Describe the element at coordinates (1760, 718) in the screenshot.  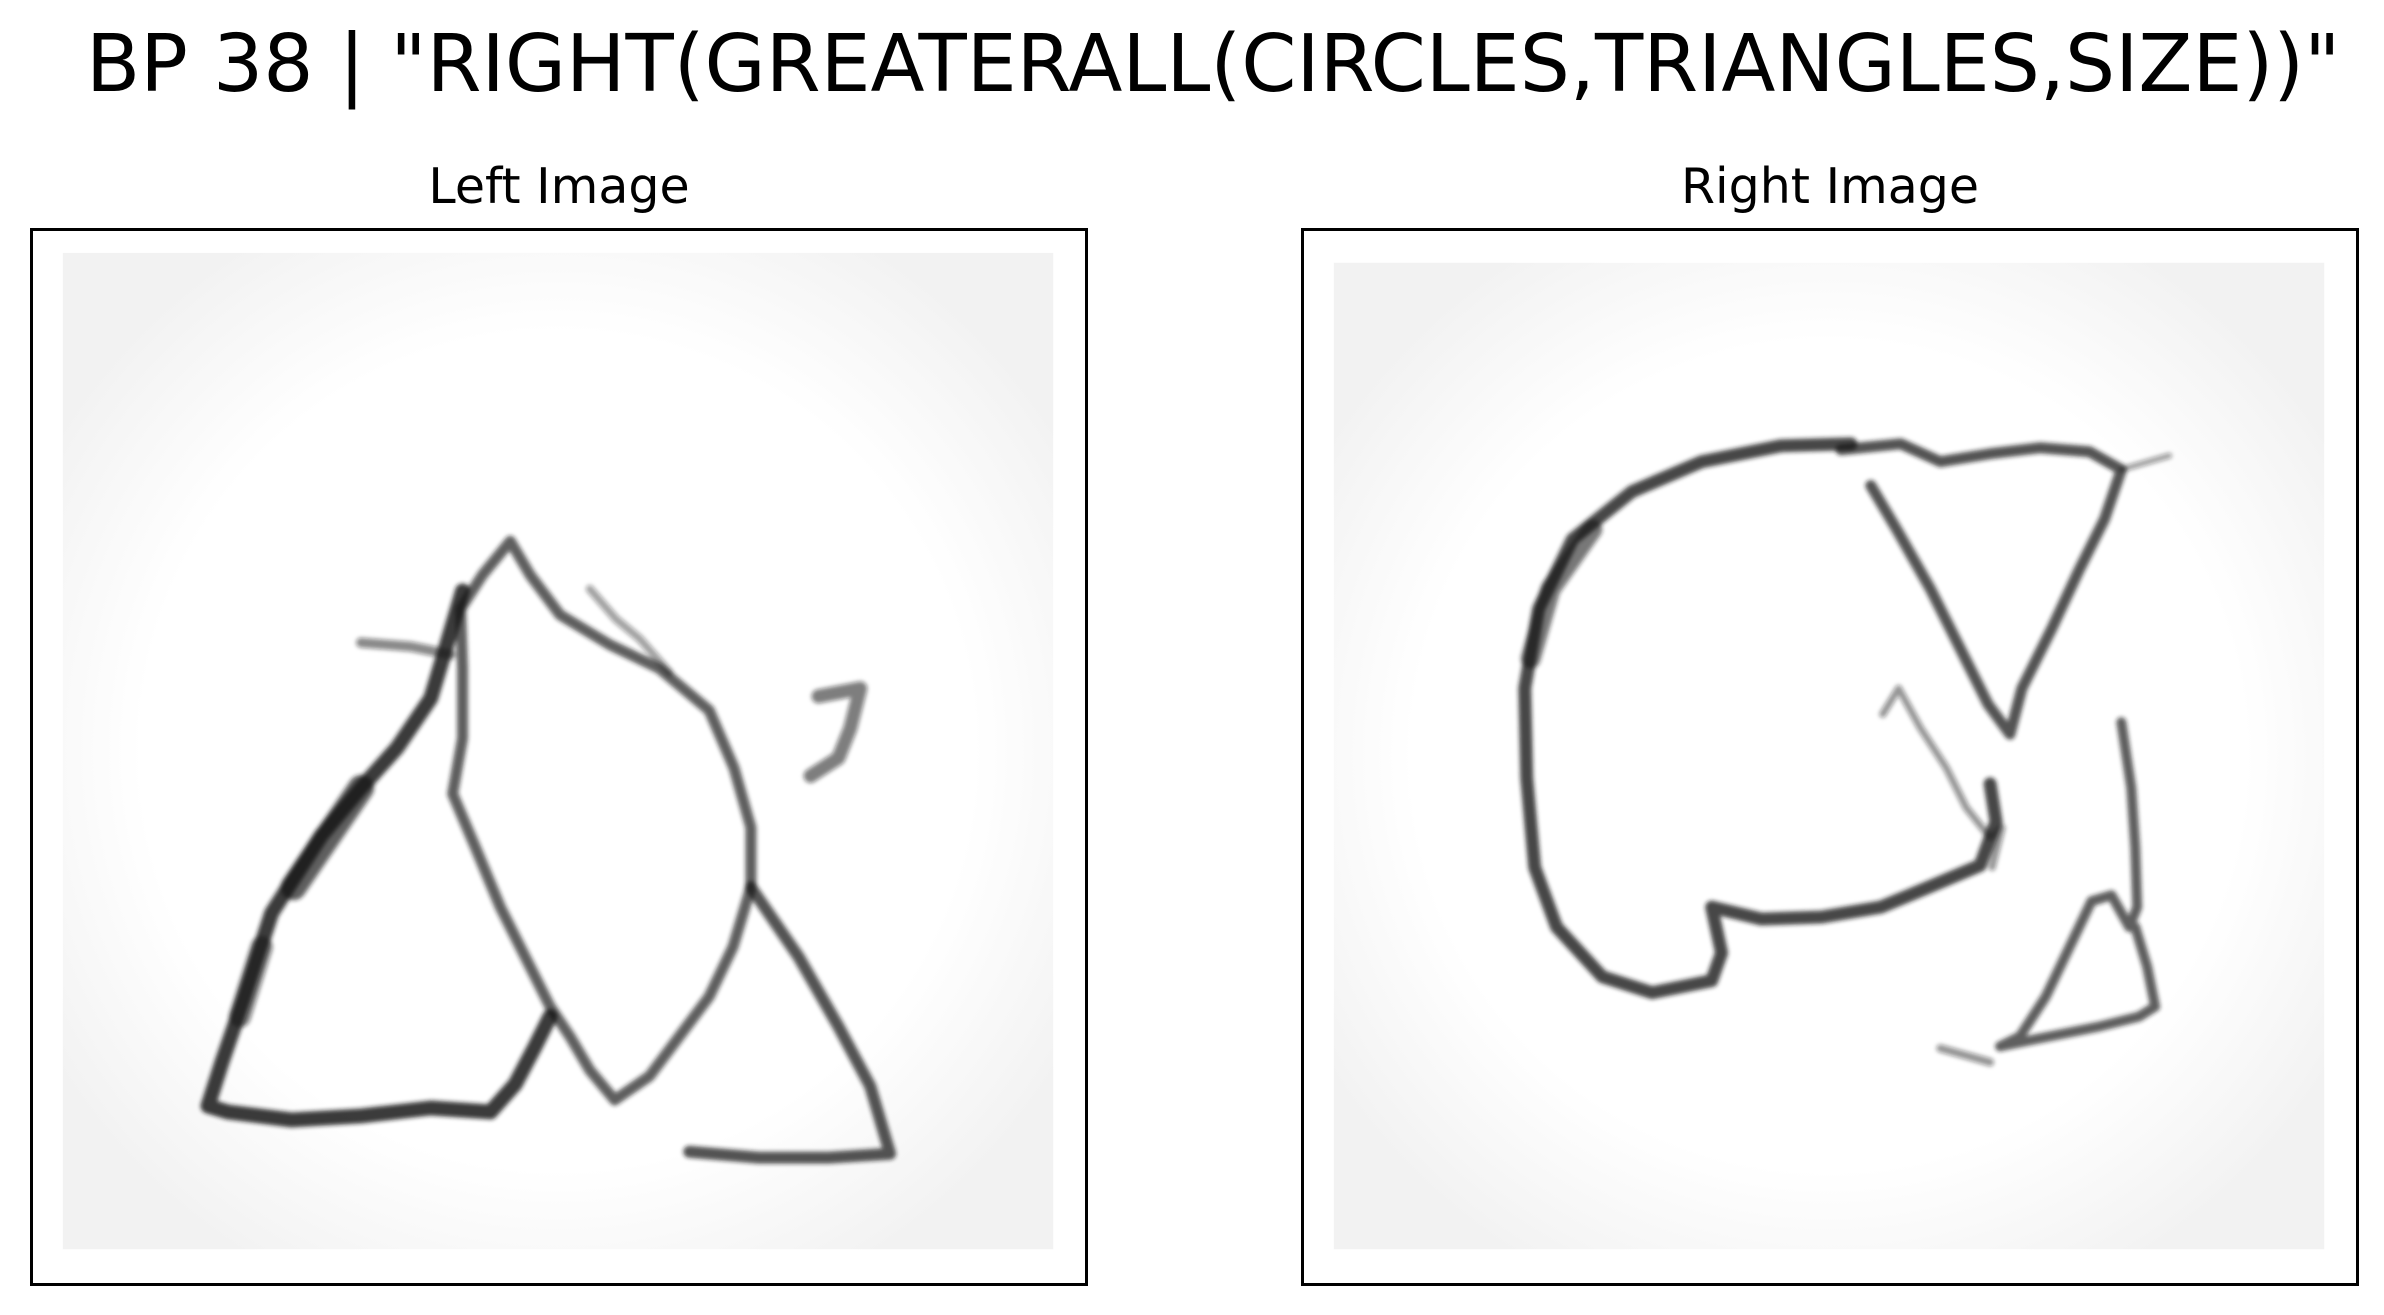
I see `right-circle-shape` at that location.